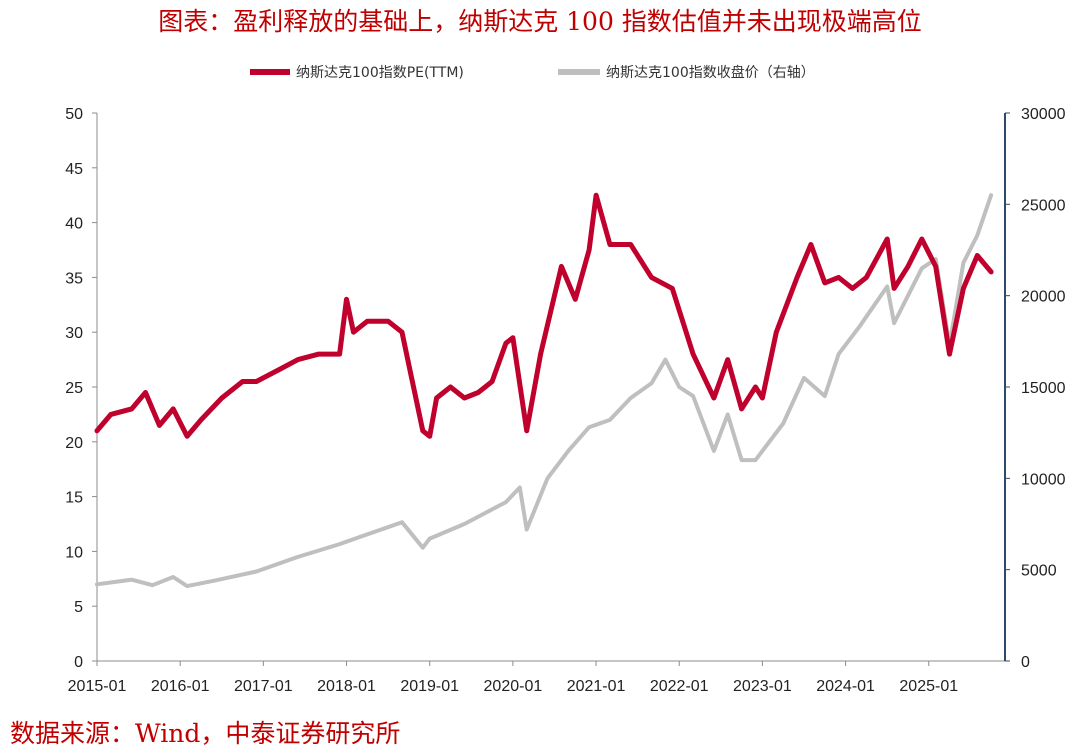 The width and height of the screenshot is (1080, 755). What do you see at coordinates (928, 686) in the screenshot?
I see `x-axis-tick-label: 2025-01` at bounding box center [928, 686].